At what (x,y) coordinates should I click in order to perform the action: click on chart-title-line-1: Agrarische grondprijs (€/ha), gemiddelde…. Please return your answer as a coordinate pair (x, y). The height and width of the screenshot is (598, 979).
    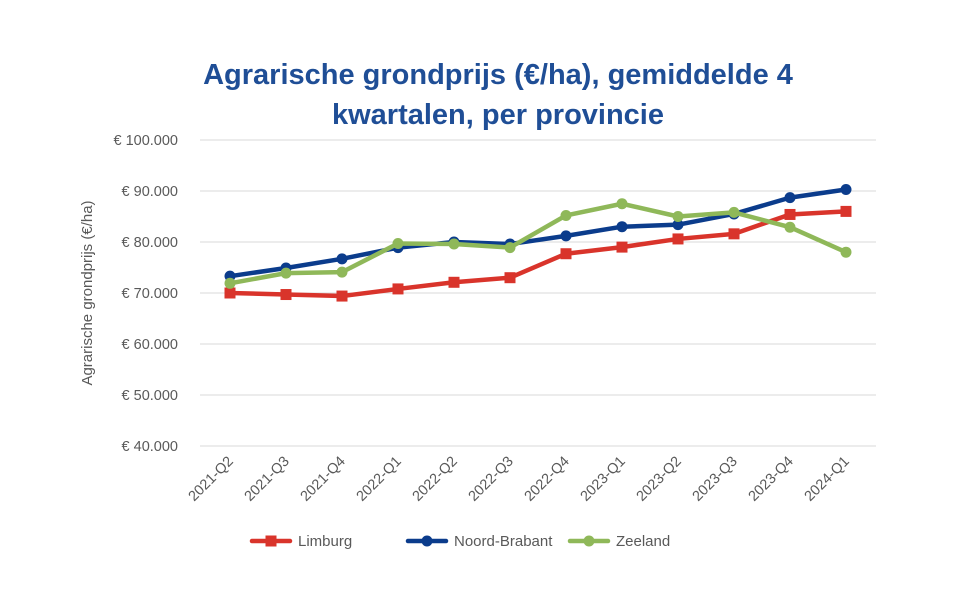
    Looking at the image, I should click on (498, 75).